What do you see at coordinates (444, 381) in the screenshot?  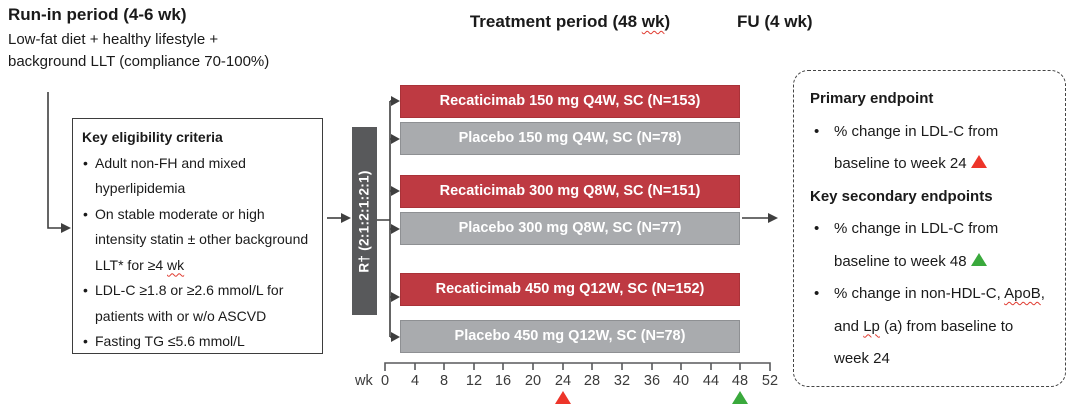 I see `tick-label-8: 8` at bounding box center [444, 381].